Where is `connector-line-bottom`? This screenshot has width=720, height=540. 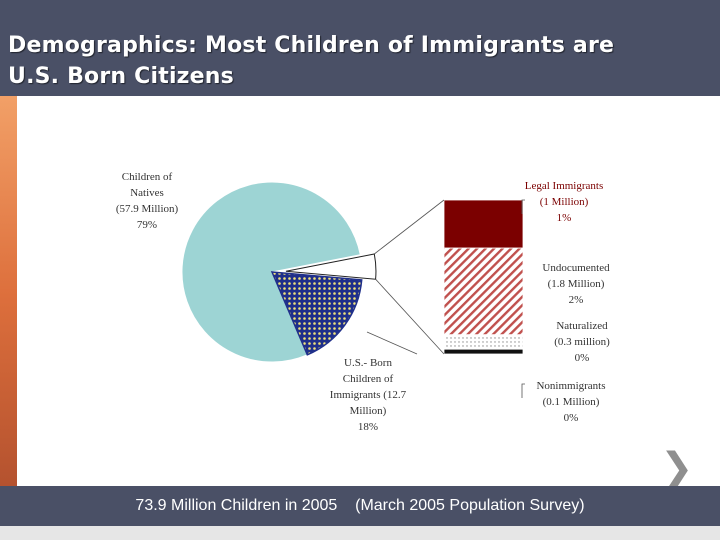 connector-line-bottom is located at coordinates (410, 316).